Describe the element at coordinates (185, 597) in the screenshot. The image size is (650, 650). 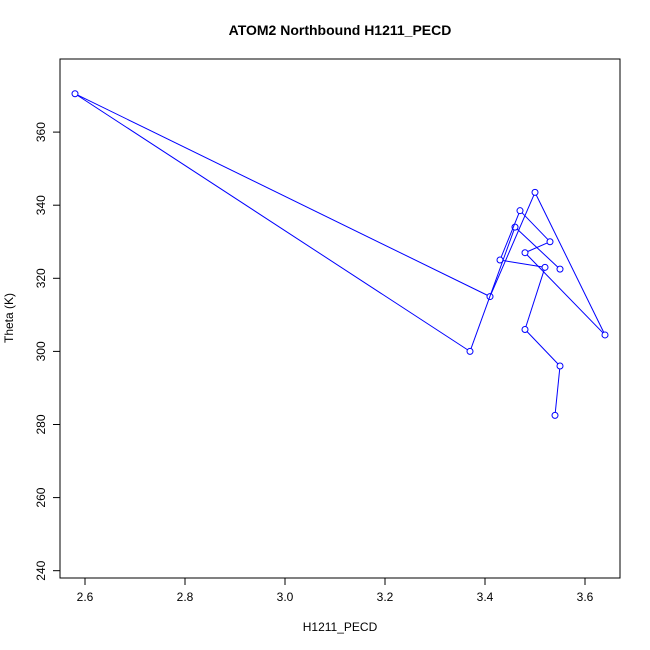
I see `x-tick-label: 2.8` at that location.